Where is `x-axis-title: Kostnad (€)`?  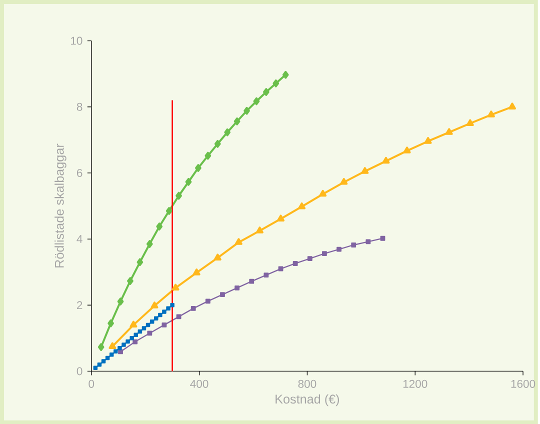
x-axis-title: Kostnad (€) is located at coordinates (308, 400).